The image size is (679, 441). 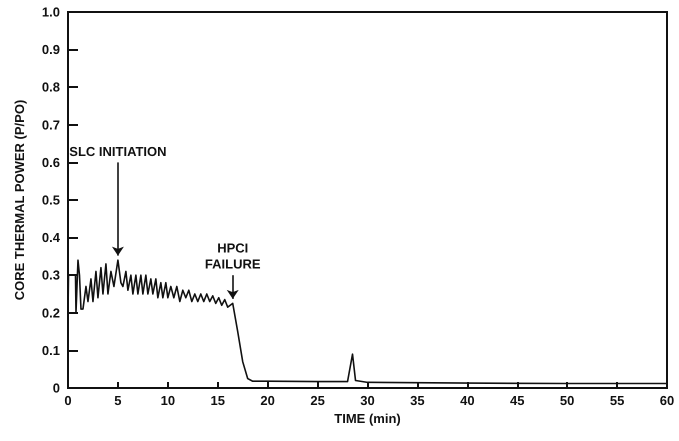 What do you see at coordinates (51, 12) in the screenshot?
I see `y-tick-label: 1.0` at bounding box center [51, 12].